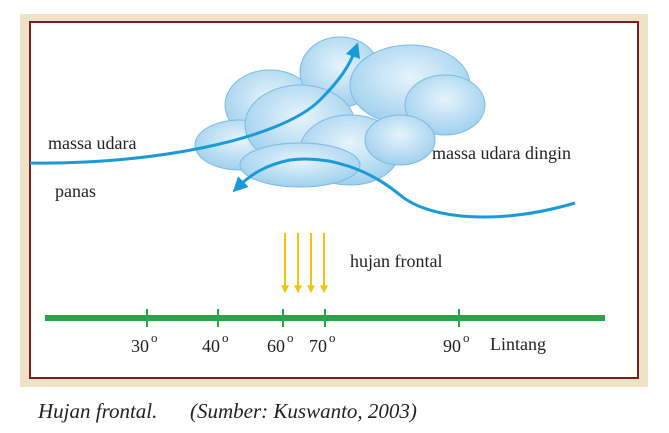  Describe the element at coordinates (501, 153) in the screenshot. I see `label: massa udara dingin` at that location.